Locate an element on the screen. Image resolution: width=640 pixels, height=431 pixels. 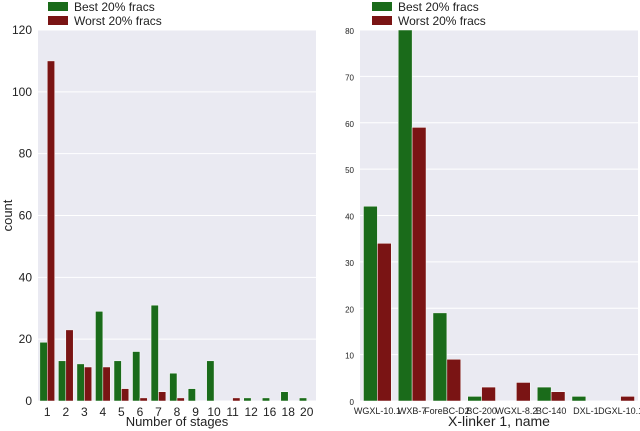
y-axis-label: count is located at coordinates (7, 215).